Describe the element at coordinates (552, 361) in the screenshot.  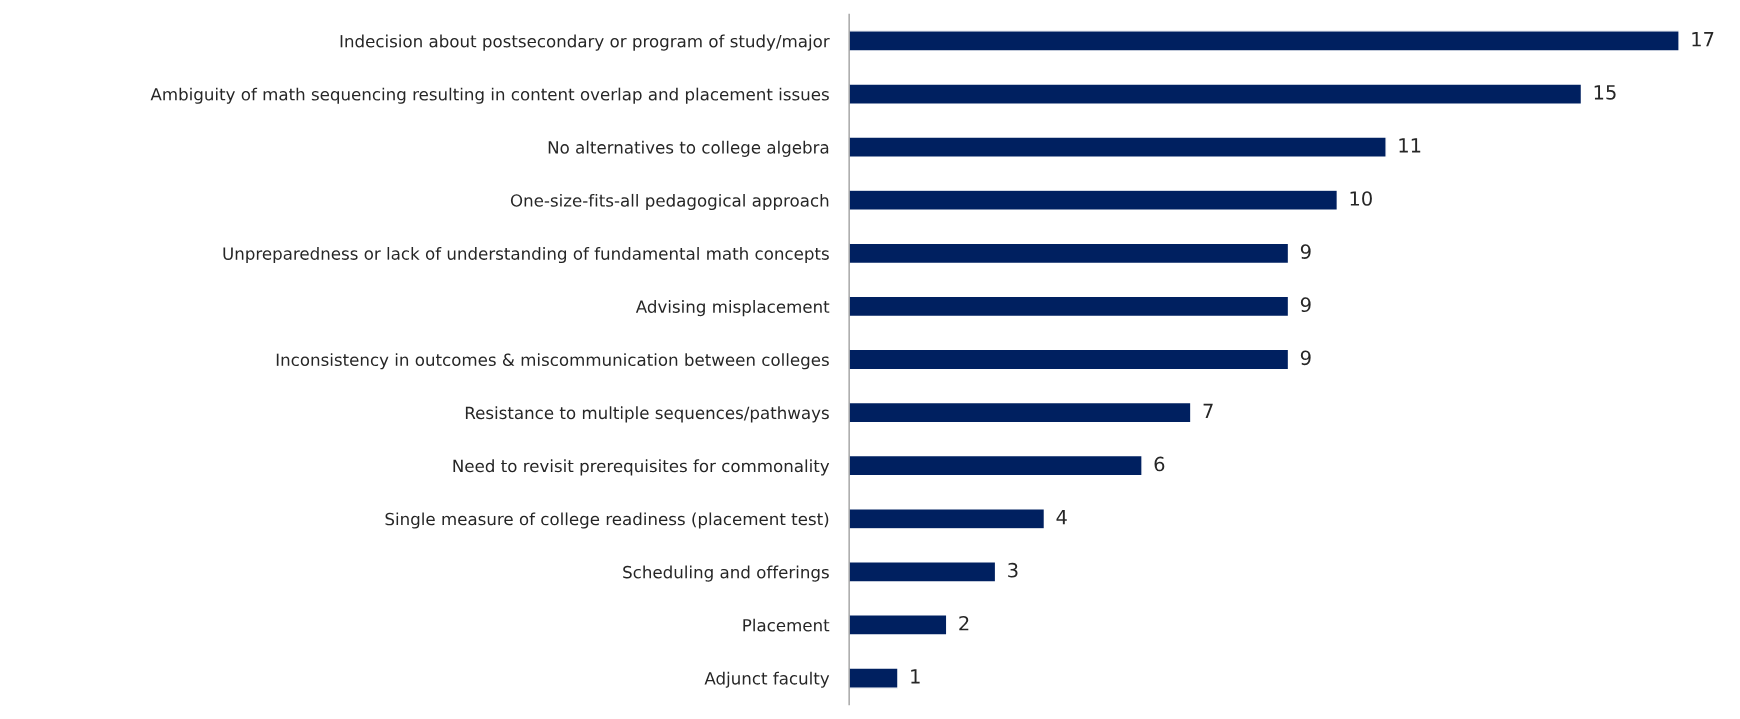
I see `y-tick-label: Inconsistency in outcomes & miscommunication between colleges` at that location.